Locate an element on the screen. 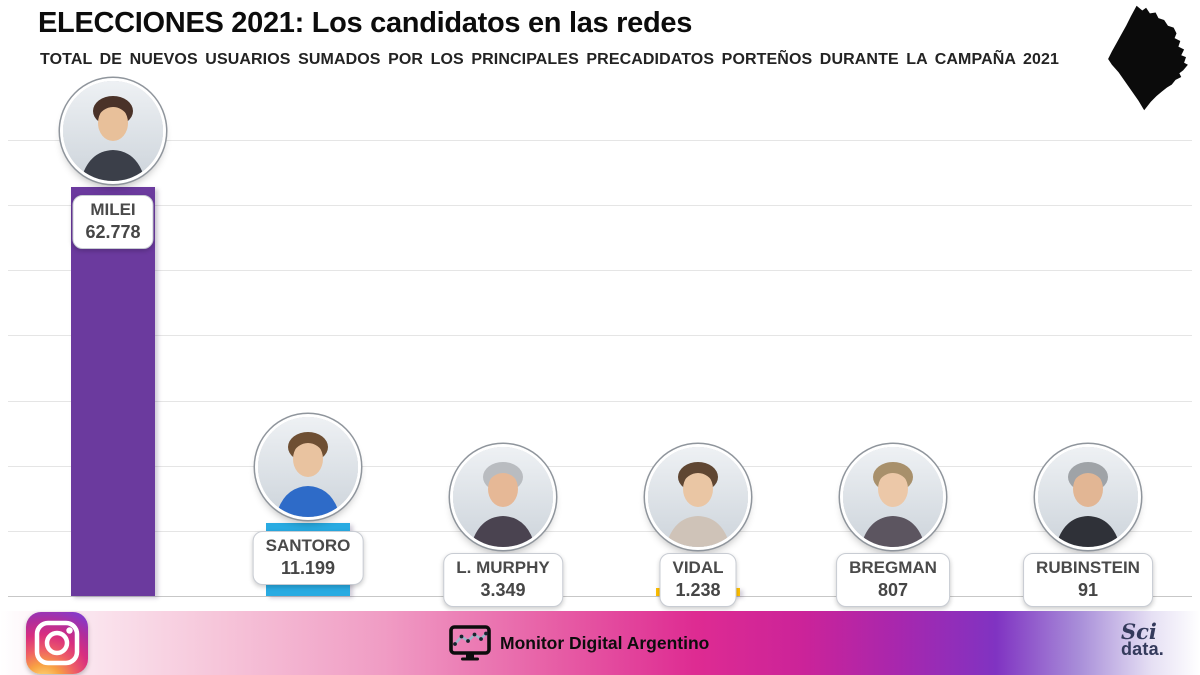 Image resolution: width=1200 pixels, height=675 pixels. bar-label-l-murphy: L. MURPHY 3.349 is located at coordinates (503, 580).